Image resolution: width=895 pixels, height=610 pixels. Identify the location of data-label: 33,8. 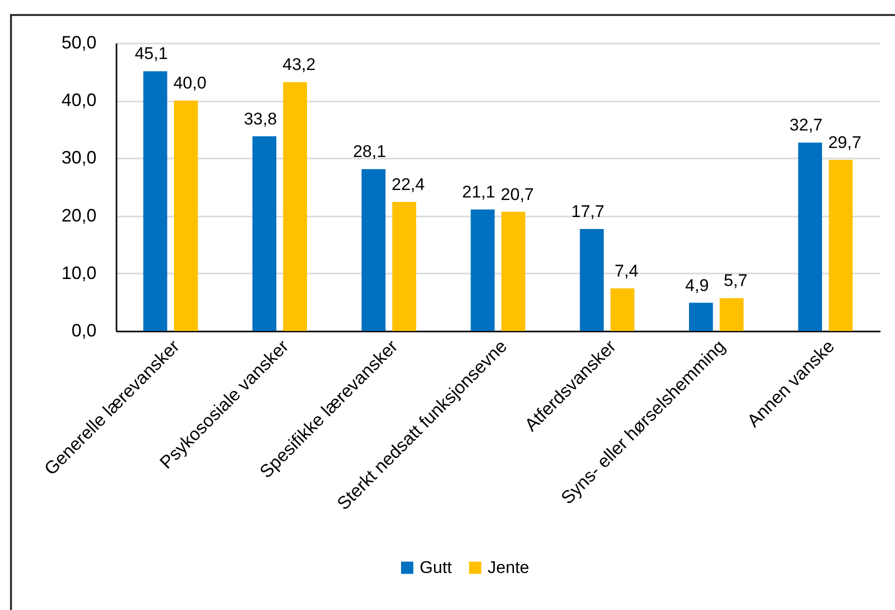
(260, 118).